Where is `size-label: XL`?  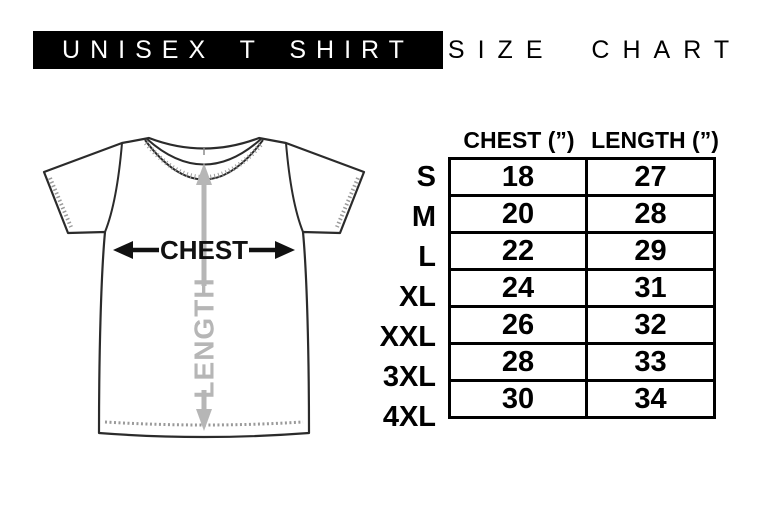
size-label: XL is located at coordinates (417, 297).